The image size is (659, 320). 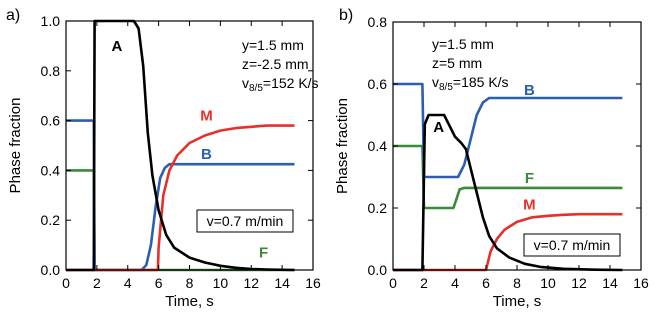 I want to click on panel-label: a), so click(x=13, y=15).